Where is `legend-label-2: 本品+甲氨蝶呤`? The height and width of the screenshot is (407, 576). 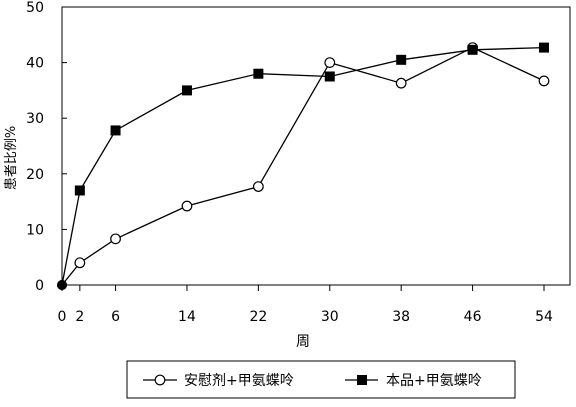
legend-label-2: 本品+甲氨蝶呤 is located at coordinates (434, 381).